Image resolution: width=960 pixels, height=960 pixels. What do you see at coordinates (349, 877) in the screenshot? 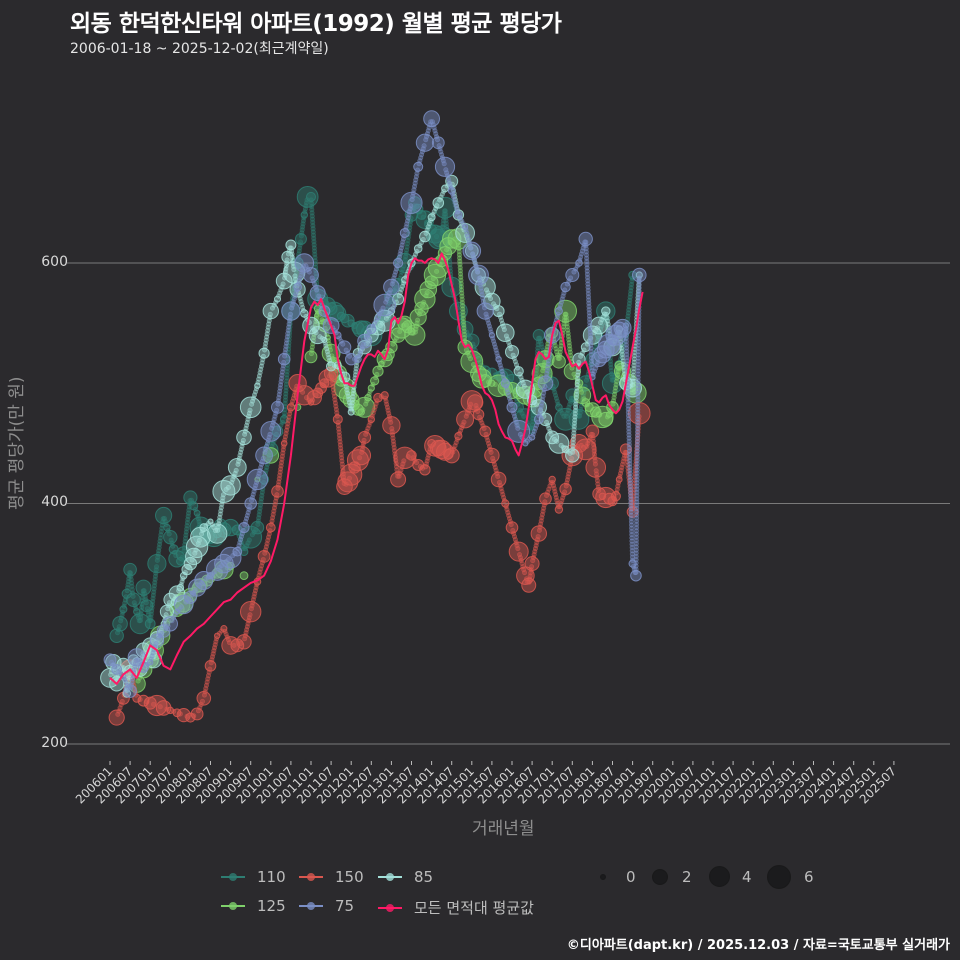
I see `legend-label: 150` at bounding box center [349, 877].